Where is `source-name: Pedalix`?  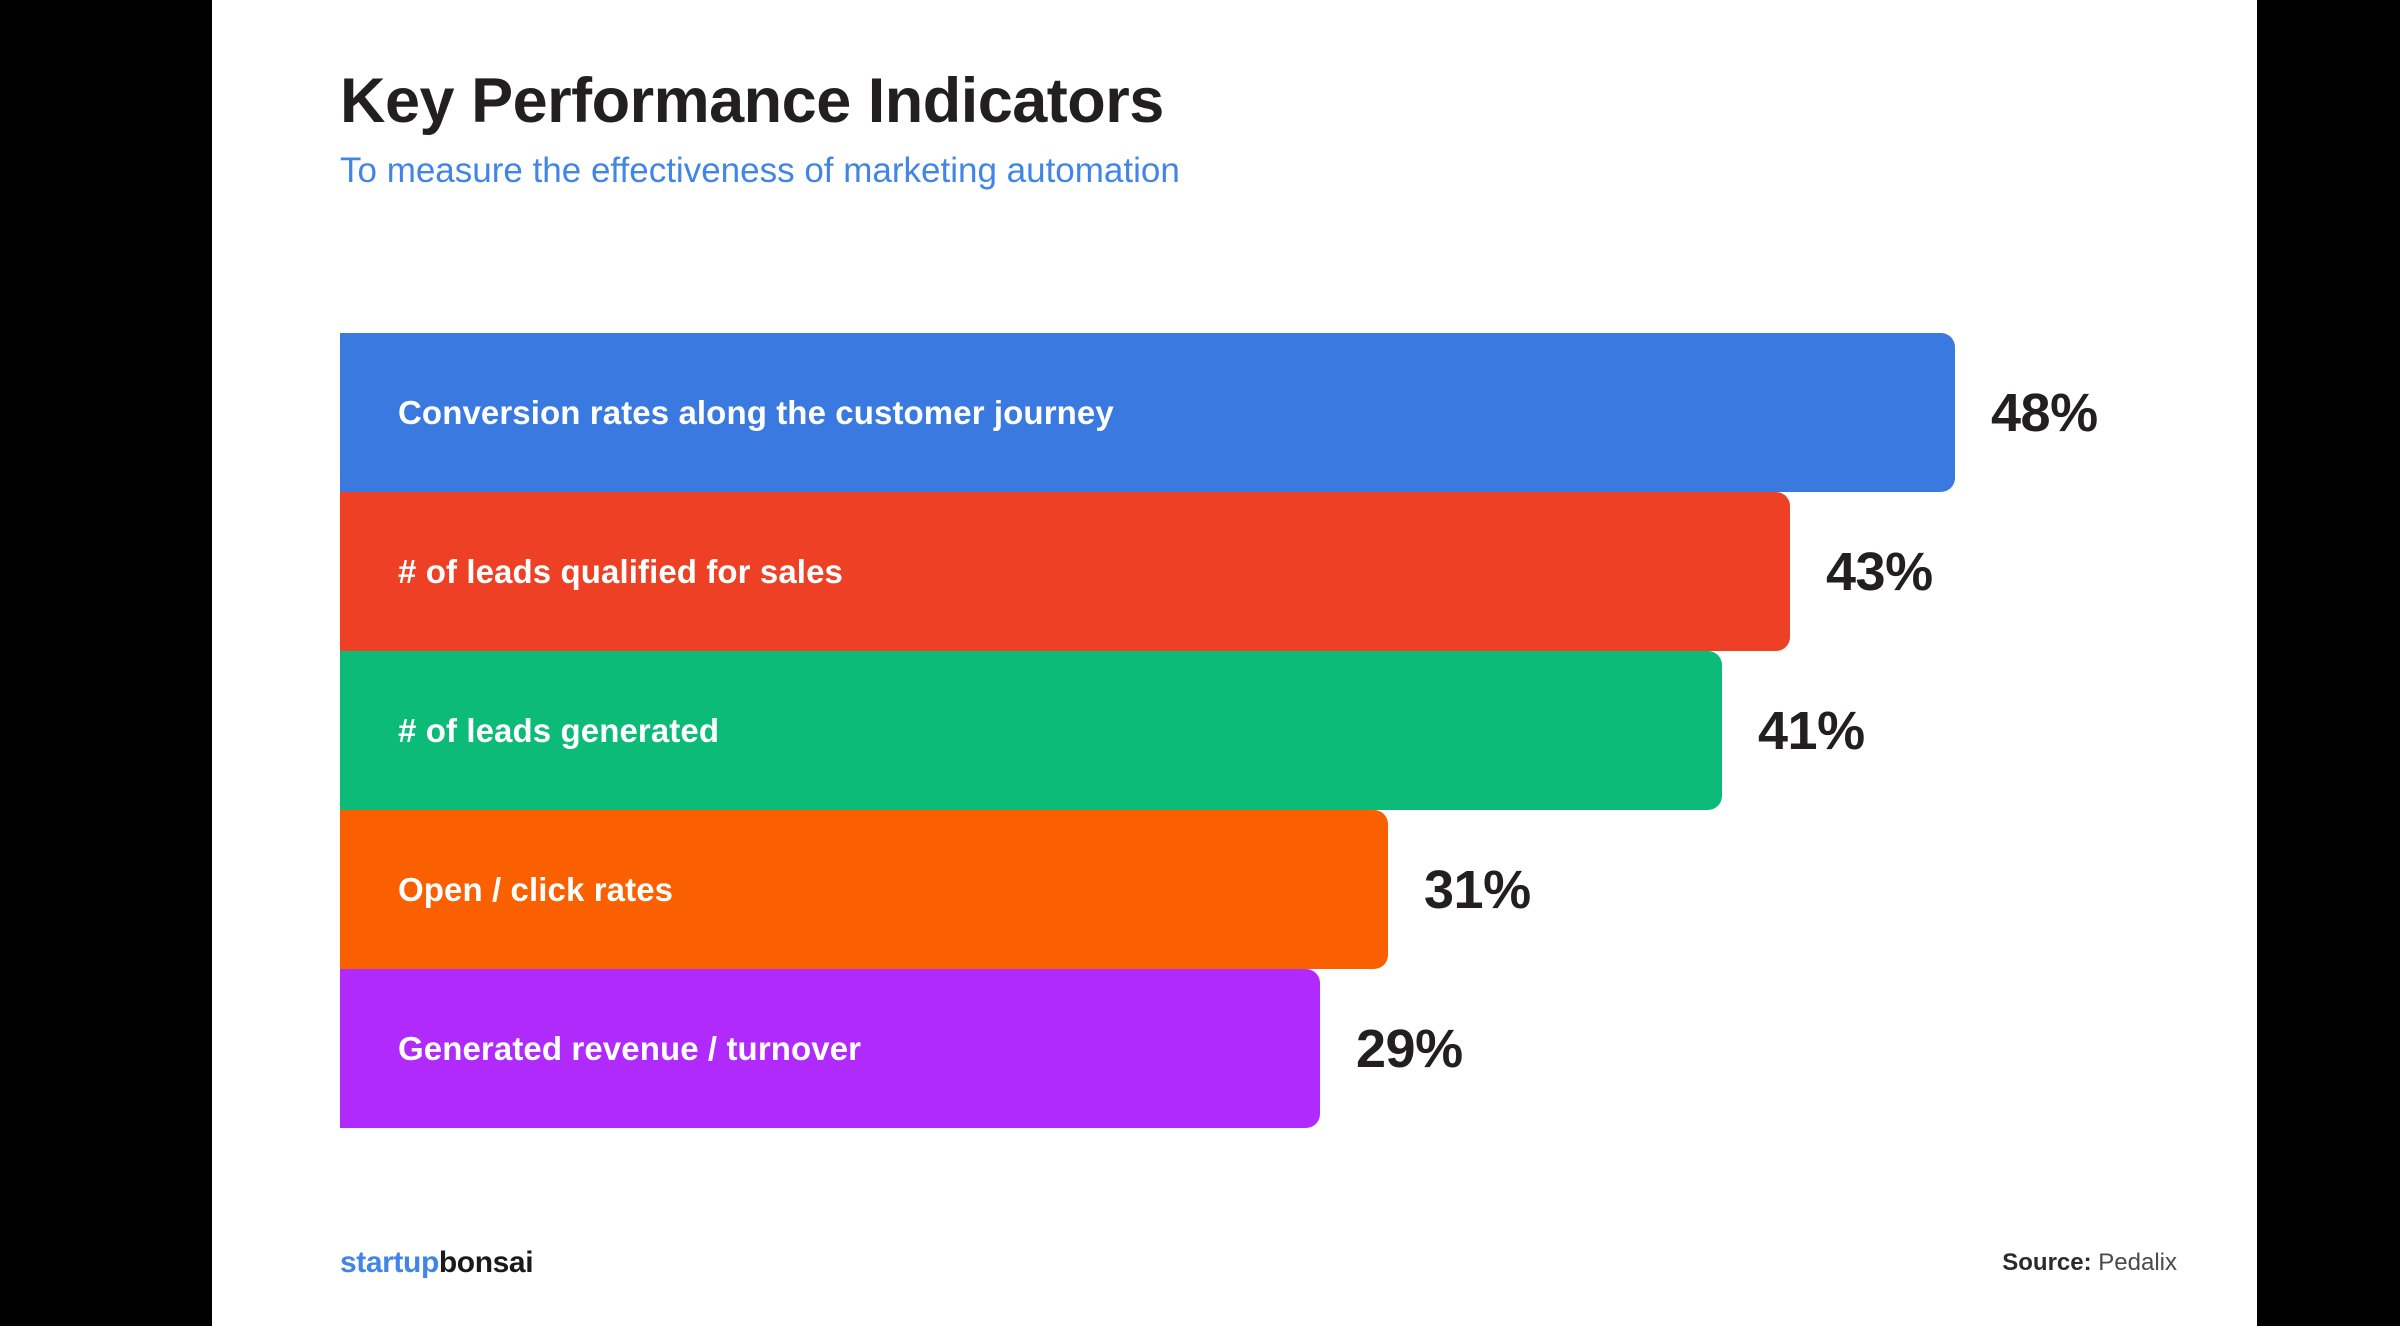 source-name: Pedalix is located at coordinates (2134, 1262).